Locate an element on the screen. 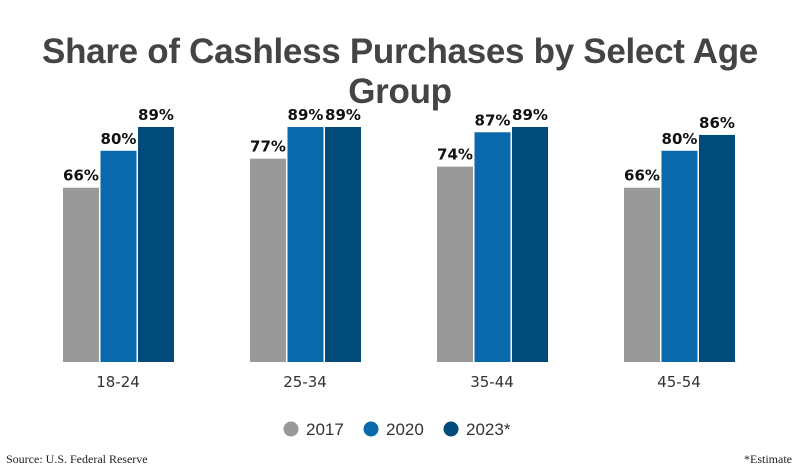 The width and height of the screenshot is (800, 475). data-label: 74% is located at coordinates (455, 155).